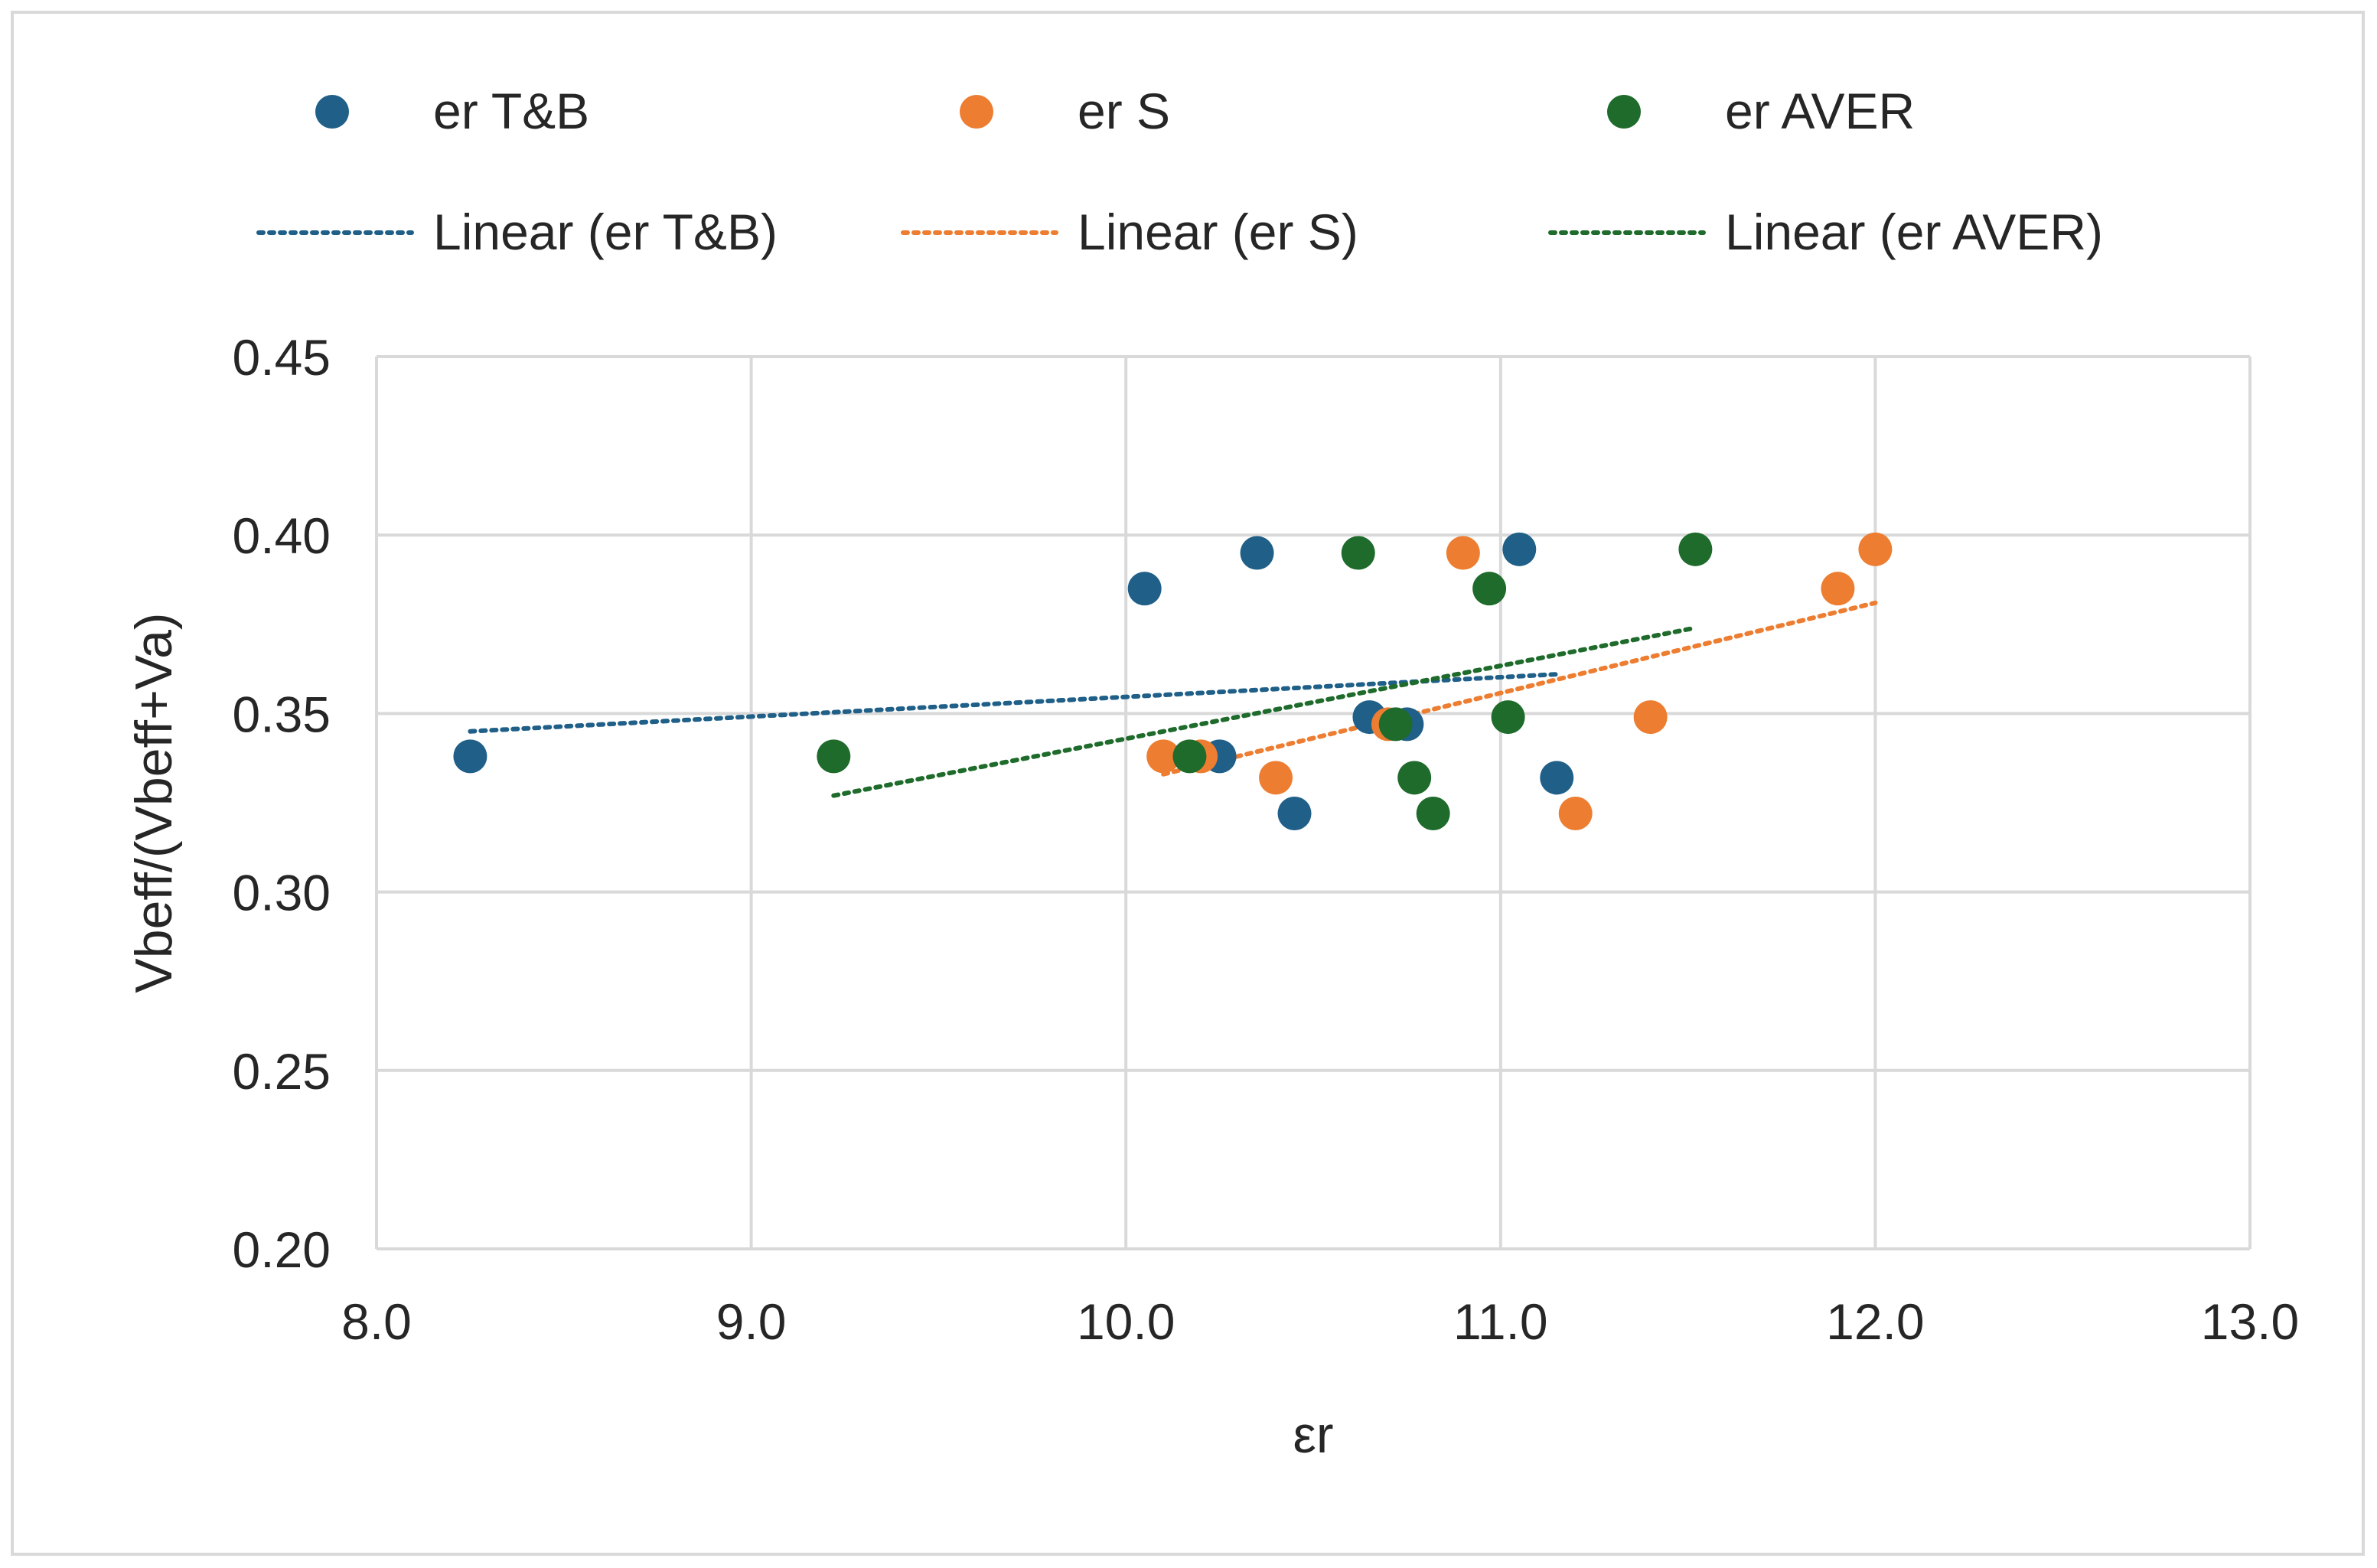 Image resolution: width=2377 pixels, height=1568 pixels. Describe the element at coordinates (1820, 111) in the screenshot. I see `legend-label-3: er AVER` at that location.